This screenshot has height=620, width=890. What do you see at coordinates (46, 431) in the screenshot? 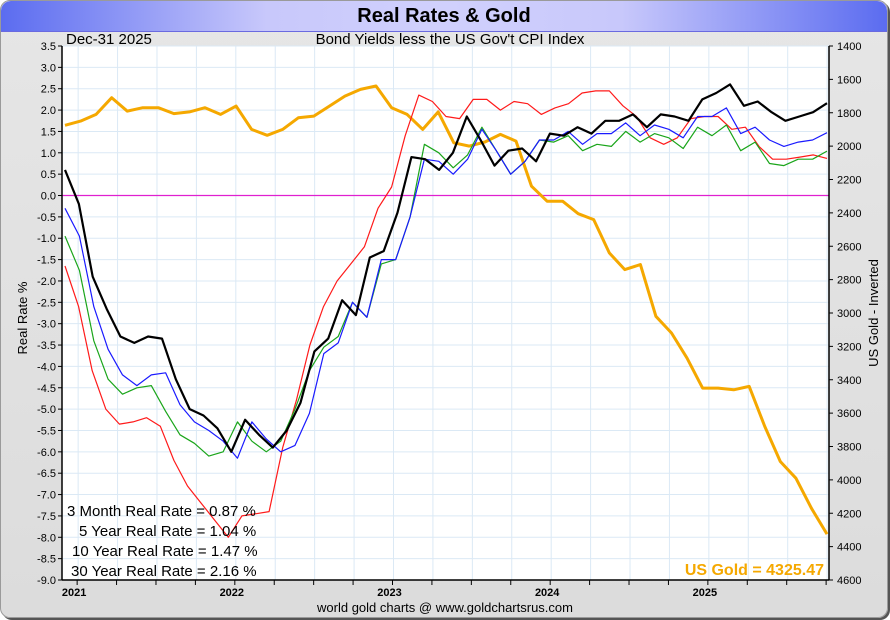
I see `y-tick-label: -5.5` at bounding box center [46, 431].